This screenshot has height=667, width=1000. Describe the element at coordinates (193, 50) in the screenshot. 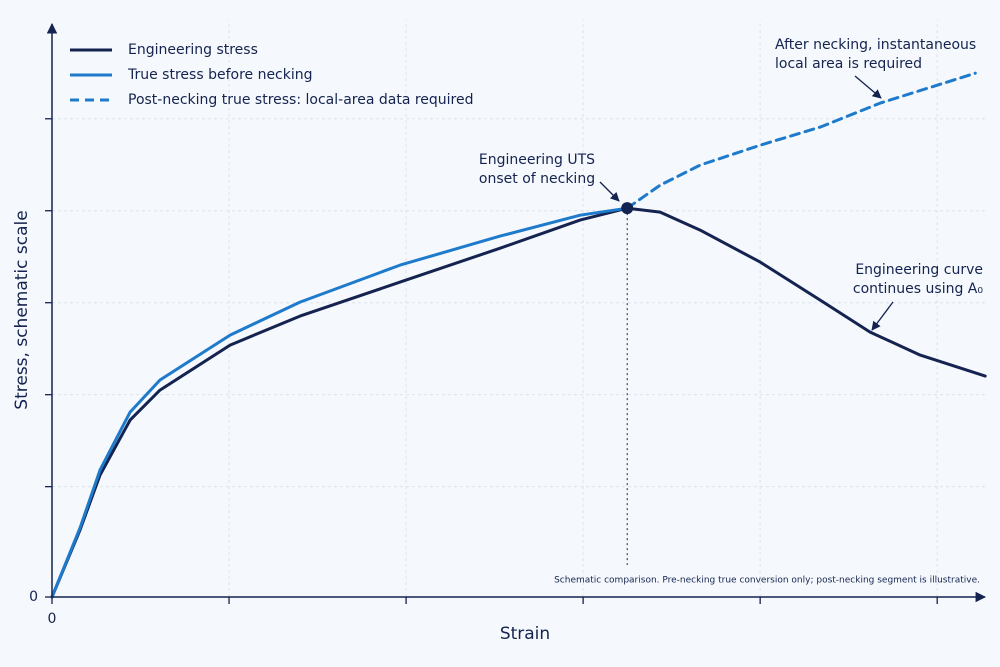

I see `legend-label: Engineering stress` at that location.